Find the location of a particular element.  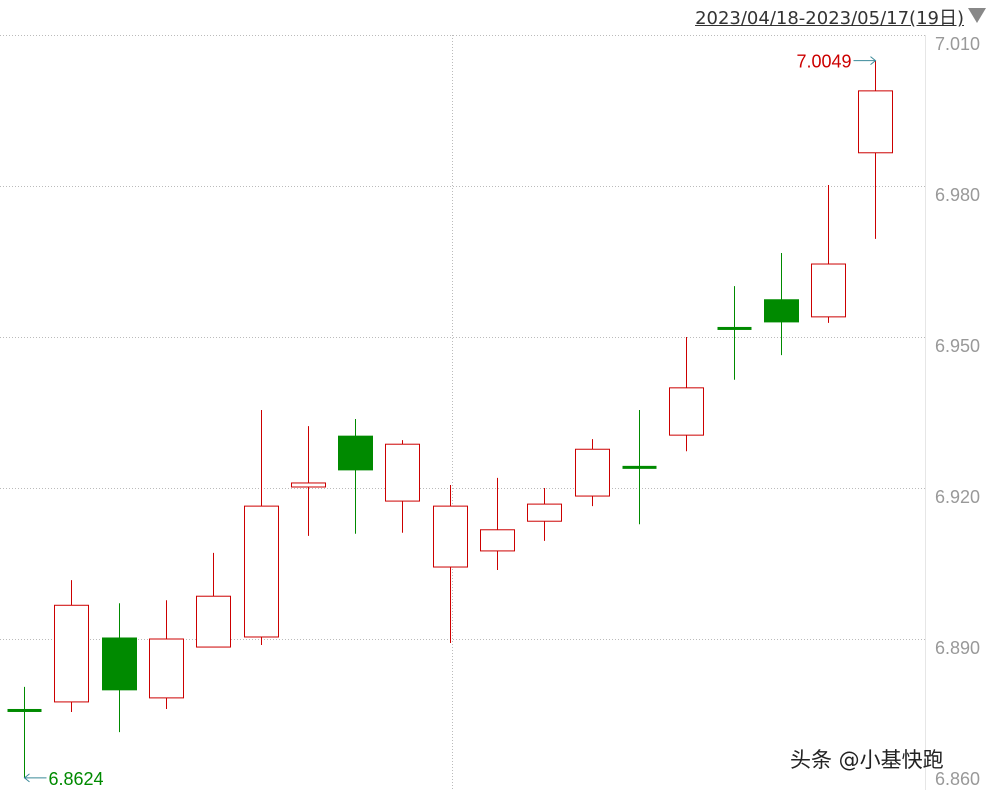

watermark: 头条 @小基快跑 is located at coordinates (867, 760).